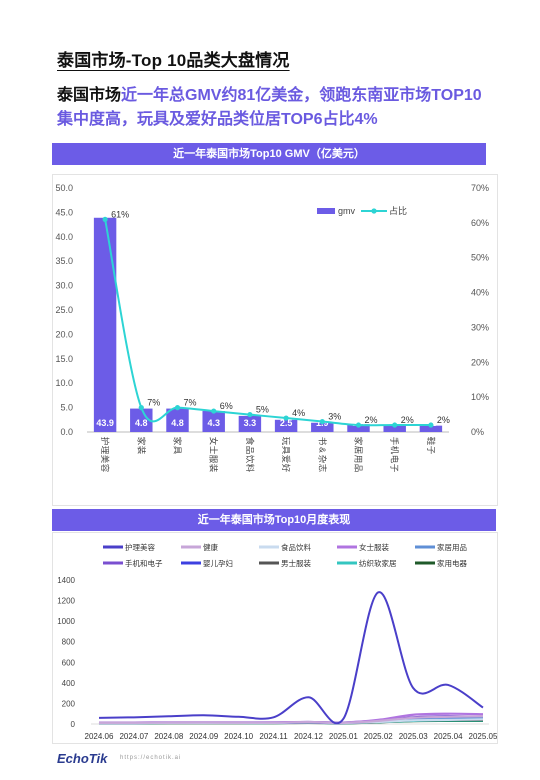 The width and height of the screenshot is (540, 780). Describe the element at coordinates (66, 580) in the screenshot. I see `y-tick-label: 1400` at that location.